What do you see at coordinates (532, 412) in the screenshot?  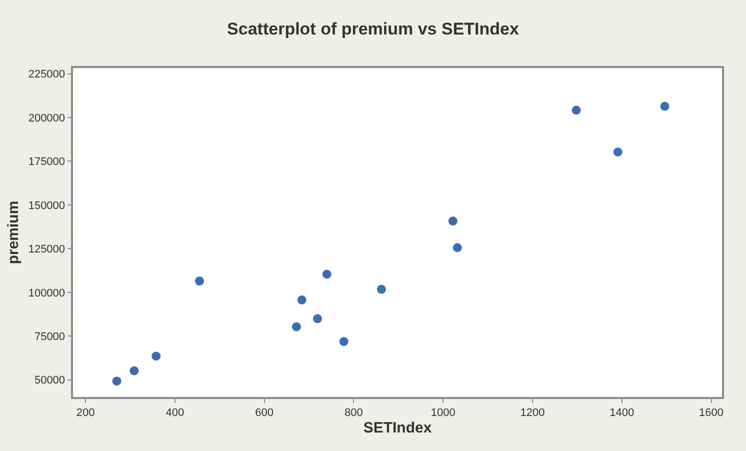 I see `x-tick-label: 1200` at bounding box center [532, 412].